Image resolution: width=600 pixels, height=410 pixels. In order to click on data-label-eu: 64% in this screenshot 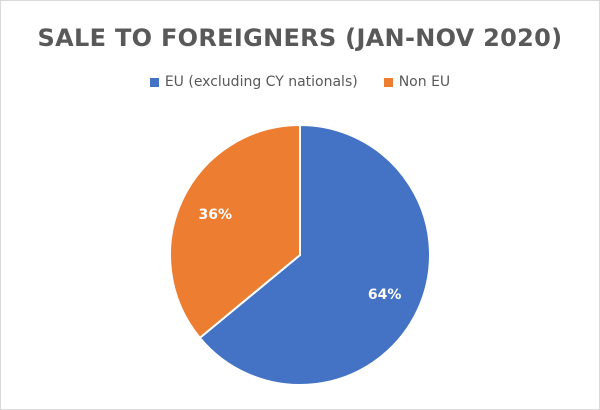, I will do `click(385, 295)`.